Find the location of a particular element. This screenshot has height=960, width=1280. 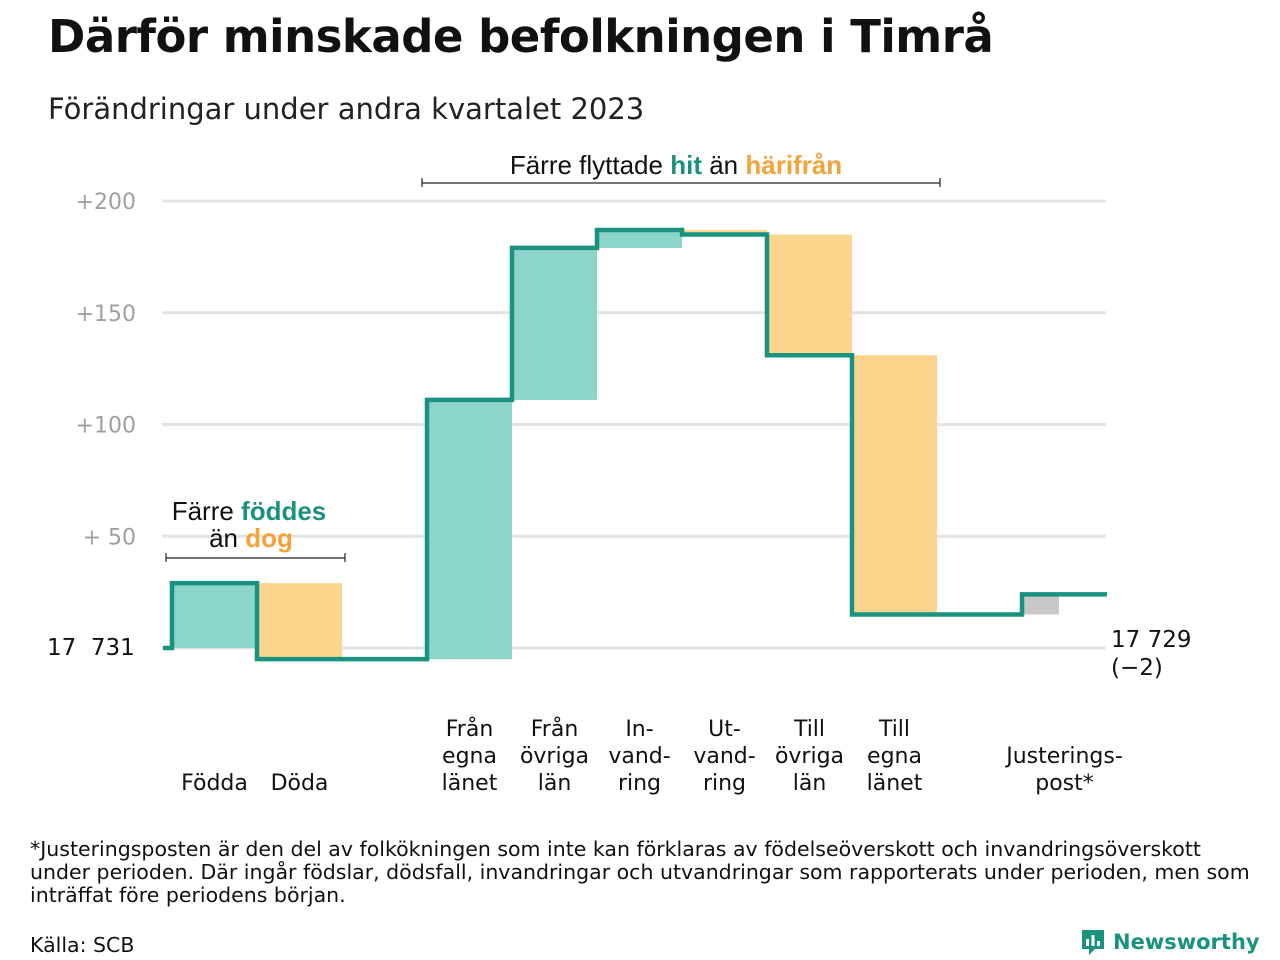

annotation-bracket-migration is located at coordinates (681, 182).